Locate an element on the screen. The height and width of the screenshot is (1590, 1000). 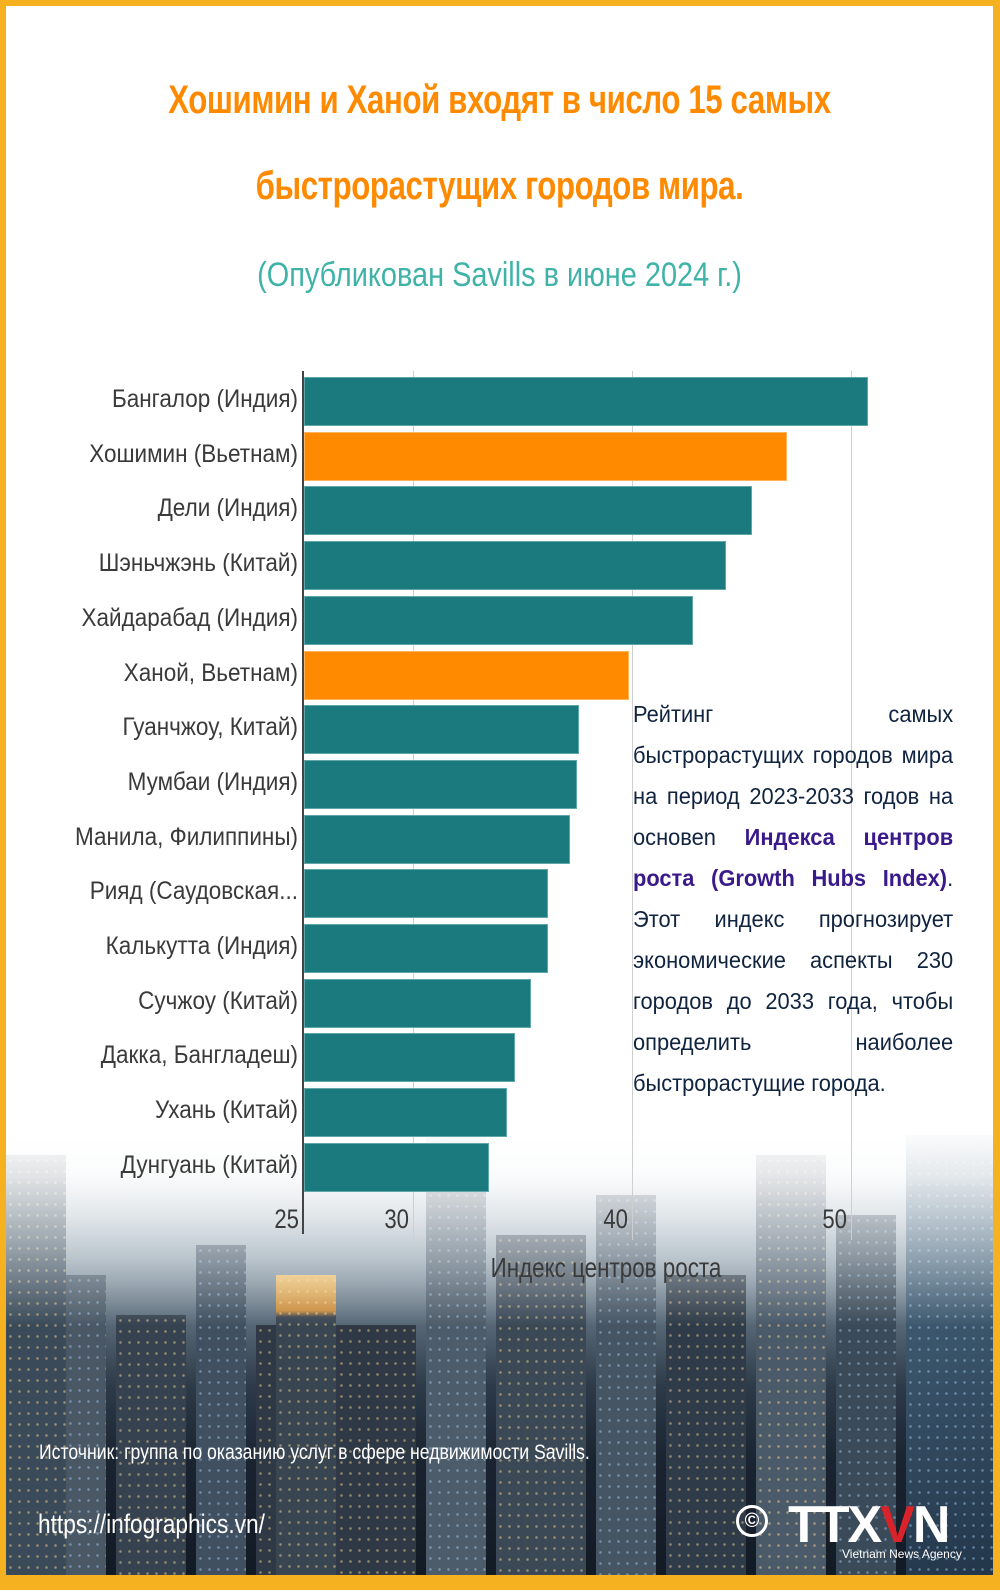
category-label: Хошимин (Вьетнам) is located at coordinates (193, 453).